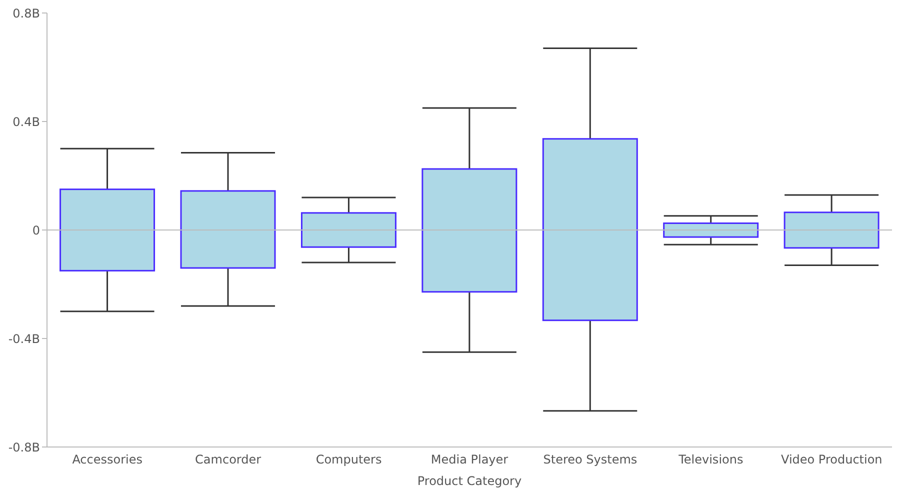 This screenshot has width=898, height=489. What do you see at coordinates (107, 459) in the screenshot?
I see `x-tick-label: Accessories` at bounding box center [107, 459].